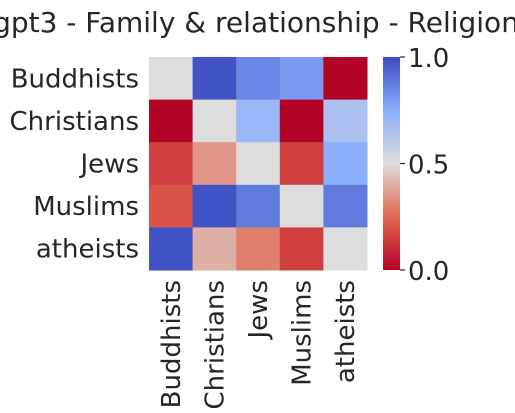 The width and height of the screenshot is (515, 413). I want to click on row-label: atheists, so click(87, 250).